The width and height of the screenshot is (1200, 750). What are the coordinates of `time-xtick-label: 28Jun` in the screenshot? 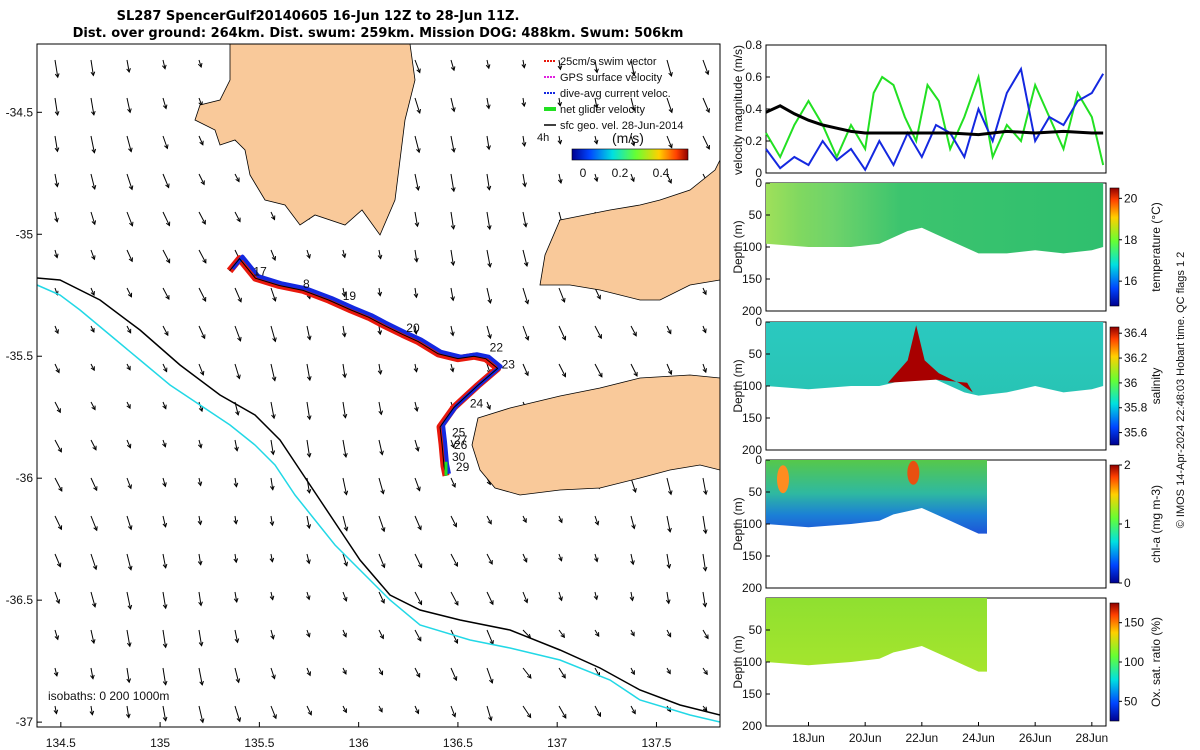 It's located at (1091, 738).